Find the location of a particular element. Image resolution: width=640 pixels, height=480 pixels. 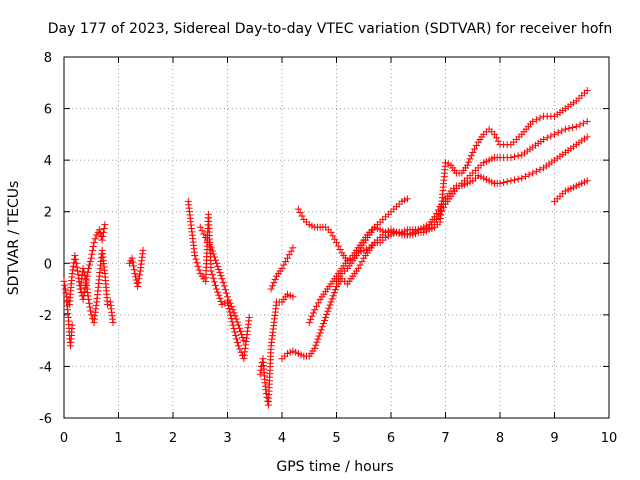

series-sat-e is located at coordinates (136, 268).